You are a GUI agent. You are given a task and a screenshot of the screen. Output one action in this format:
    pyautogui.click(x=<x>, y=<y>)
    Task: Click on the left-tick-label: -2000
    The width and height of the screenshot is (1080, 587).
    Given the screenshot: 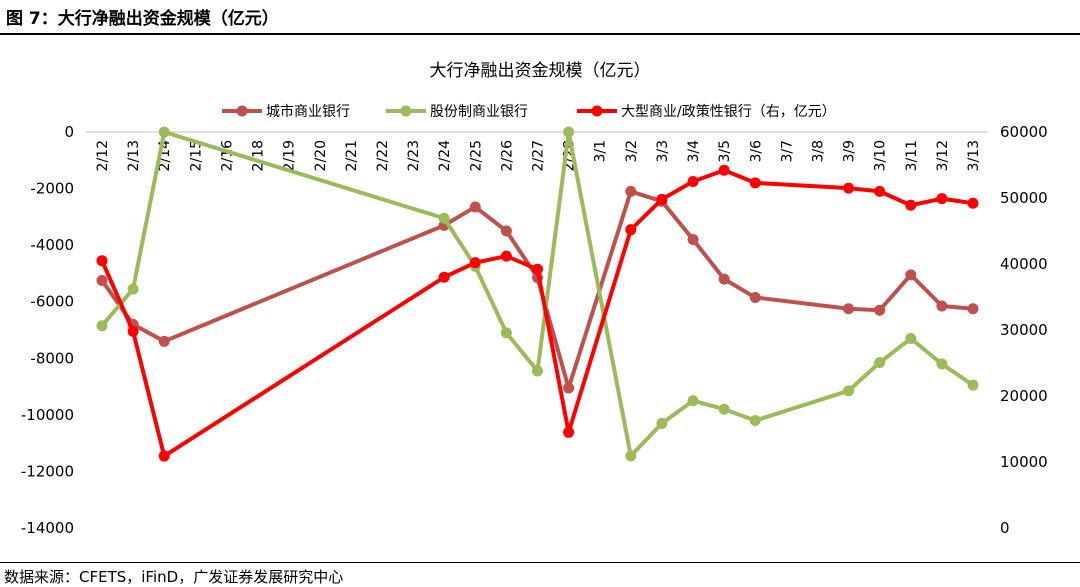 What is the action you would take?
    pyautogui.click(x=52, y=189)
    